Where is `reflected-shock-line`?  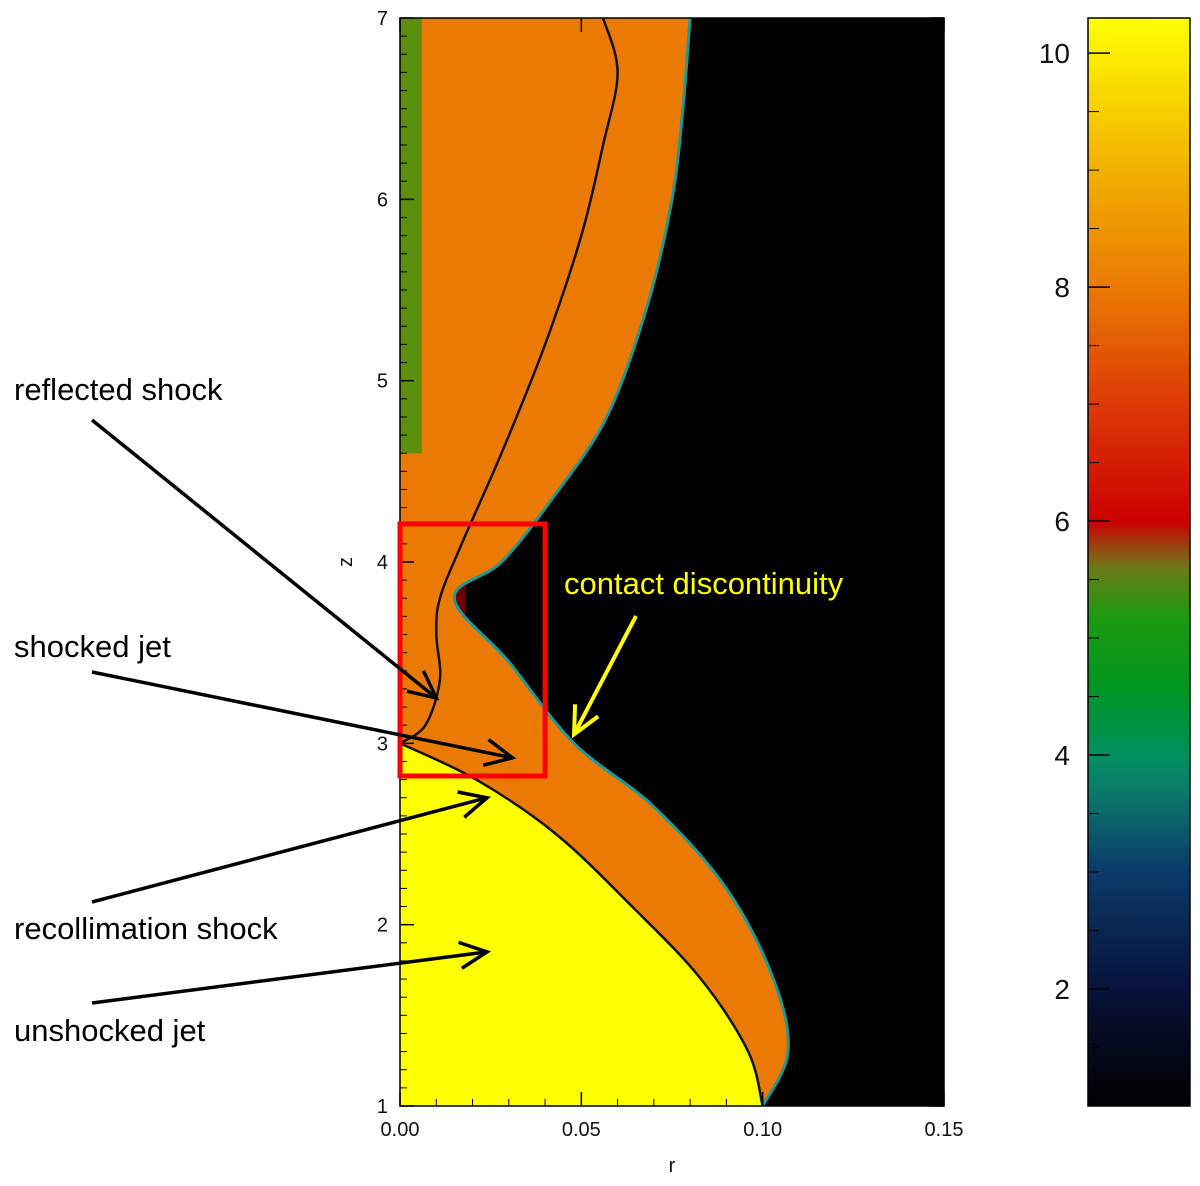
reflected-shock-line is located at coordinates (509, 381).